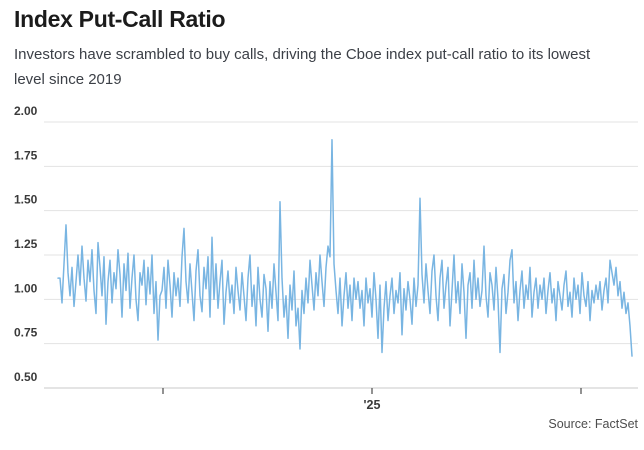 This screenshot has width=644, height=450. Describe the element at coordinates (372, 405) in the screenshot. I see `x-tick-label: '25` at that location.